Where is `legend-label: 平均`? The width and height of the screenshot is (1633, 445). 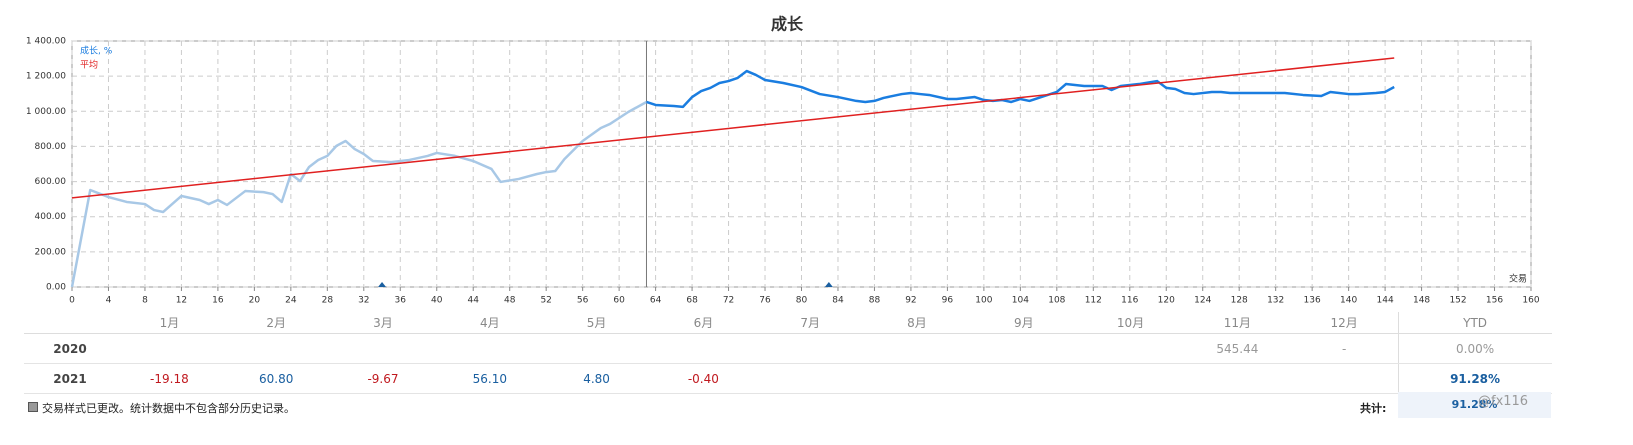
legend-label: 平均 is located at coordinates (89, 65).